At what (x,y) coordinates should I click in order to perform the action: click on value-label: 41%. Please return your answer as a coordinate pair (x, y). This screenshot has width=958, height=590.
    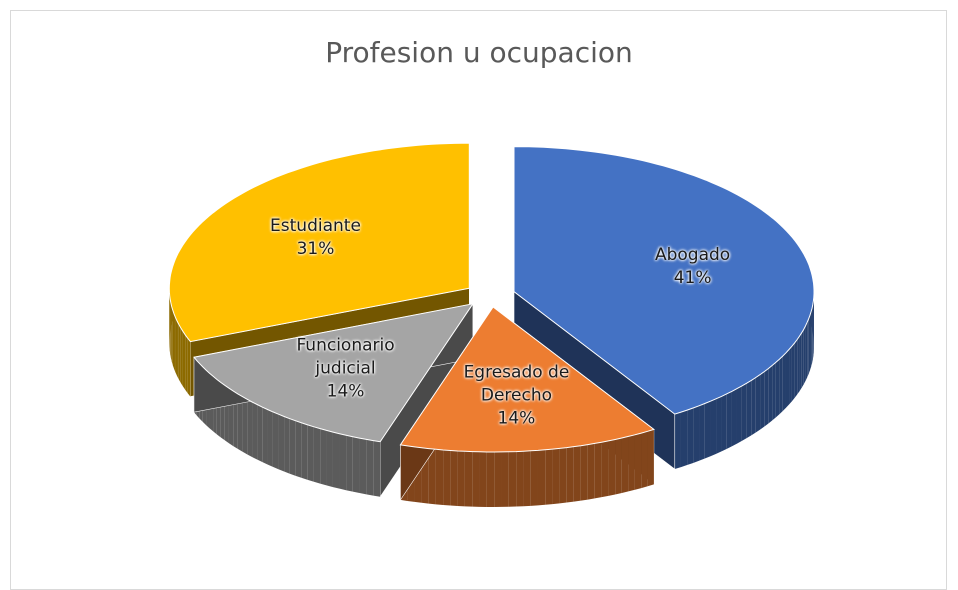
    Looking at the image, I should click on (693, 278).